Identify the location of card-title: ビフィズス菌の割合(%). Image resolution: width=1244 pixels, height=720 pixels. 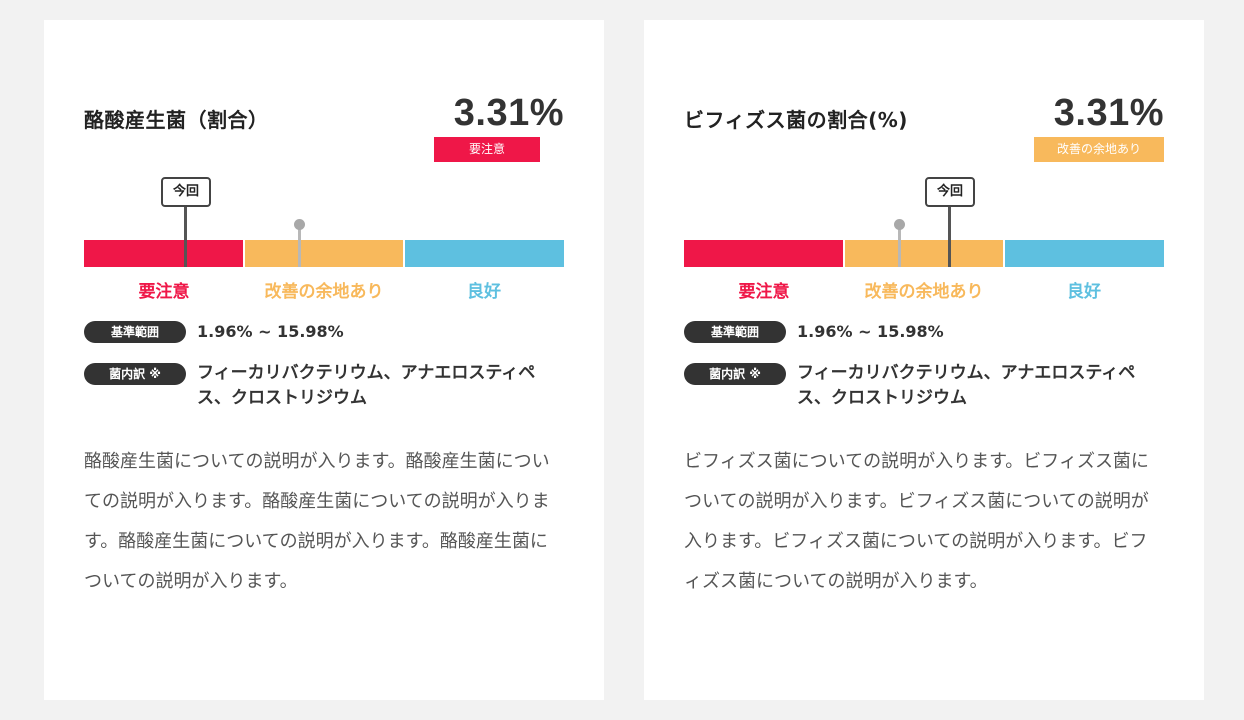
(796, 120).